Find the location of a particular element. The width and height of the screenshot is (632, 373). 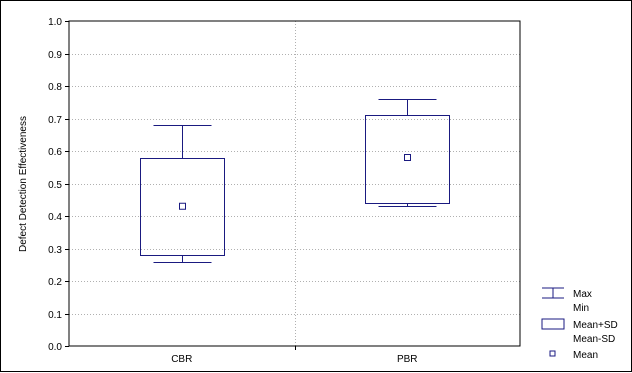

y-tick-label: 0.3 is located at coordinates (55, 250).